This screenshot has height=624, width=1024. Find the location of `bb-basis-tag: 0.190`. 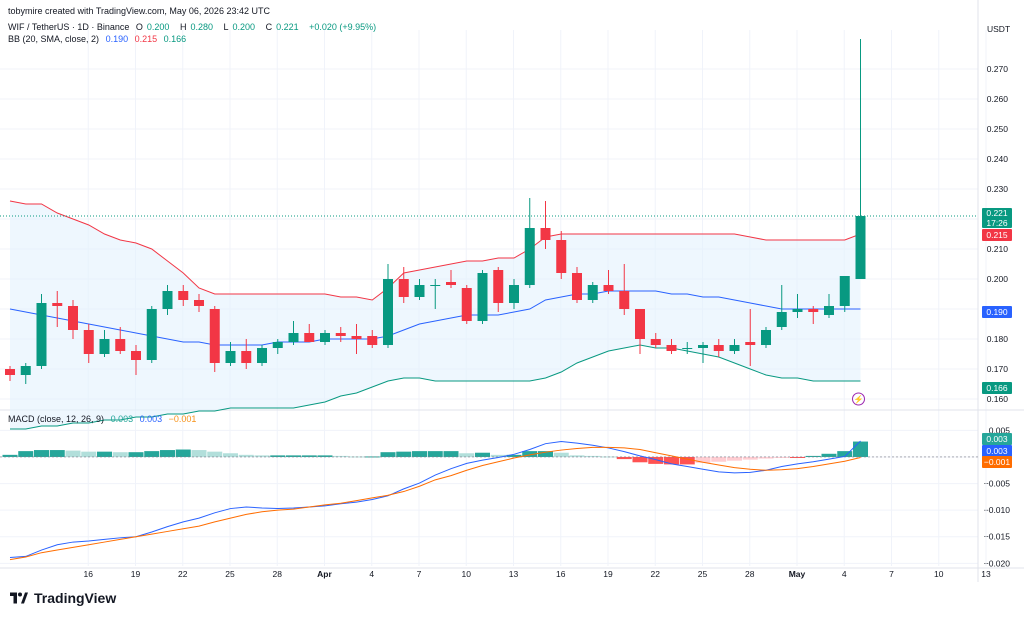

bb-basis-tag: 0.190 is located at coordinates (997, 312).